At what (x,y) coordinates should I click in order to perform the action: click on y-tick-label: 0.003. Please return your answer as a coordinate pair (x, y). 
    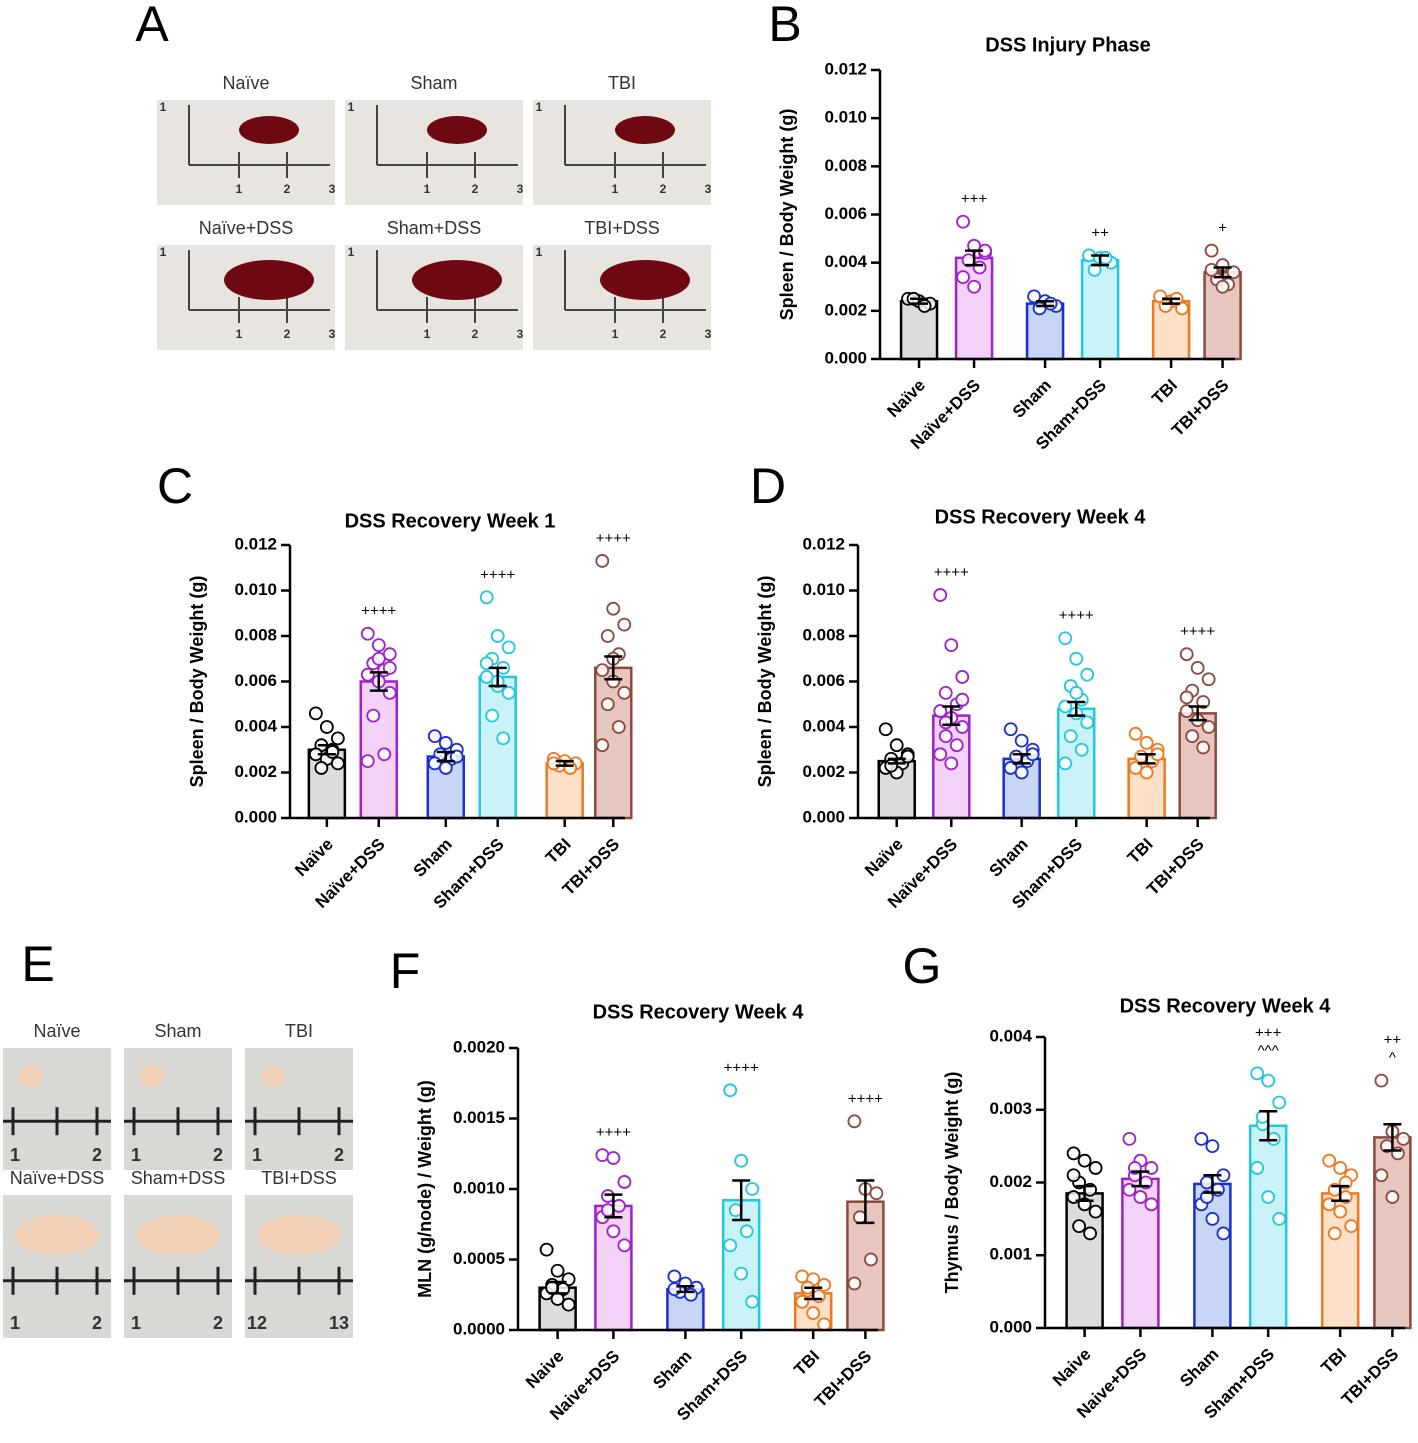
    Looking at the image, I should click on (1010, 1108).